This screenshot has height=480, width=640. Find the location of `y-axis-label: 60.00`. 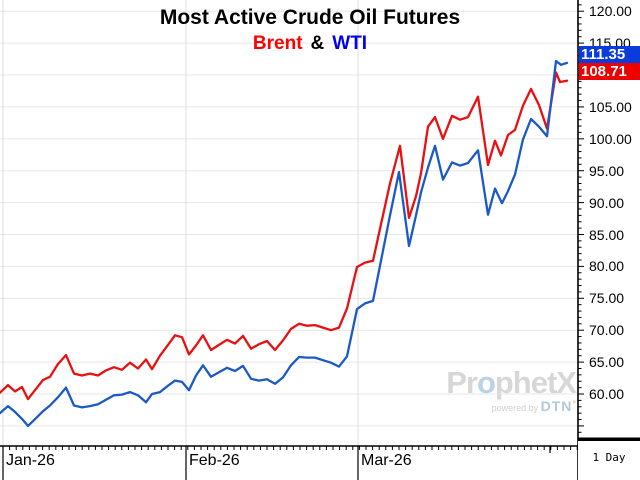

y-axis-label: 60.00 is located at coordinates (607, 394).